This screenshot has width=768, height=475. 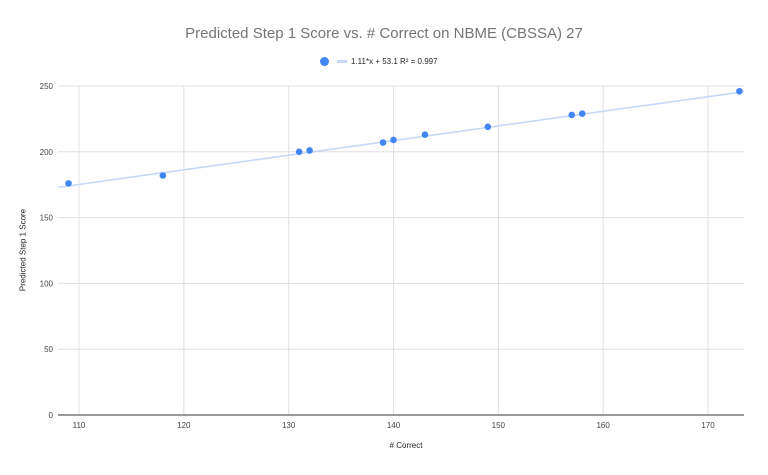 I want to click on y-tick-label: 100, so click(x=47, y=283).